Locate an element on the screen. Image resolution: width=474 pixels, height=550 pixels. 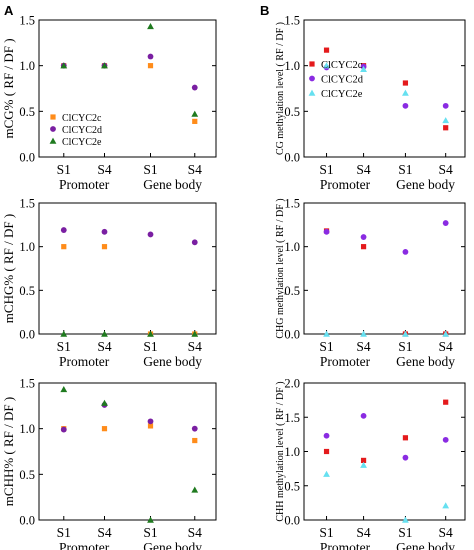
y-axis-label: CG methylation level ( RF / DF ) is located at coordinates (280, 88).